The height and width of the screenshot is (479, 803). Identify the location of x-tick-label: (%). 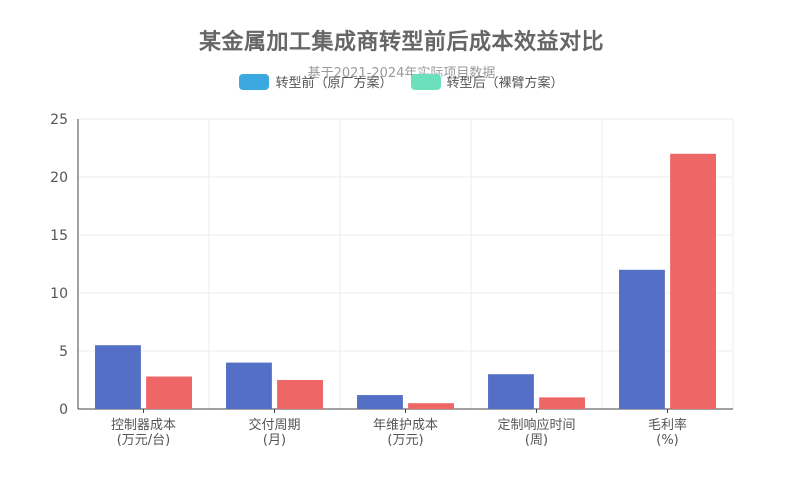
(667, 440).